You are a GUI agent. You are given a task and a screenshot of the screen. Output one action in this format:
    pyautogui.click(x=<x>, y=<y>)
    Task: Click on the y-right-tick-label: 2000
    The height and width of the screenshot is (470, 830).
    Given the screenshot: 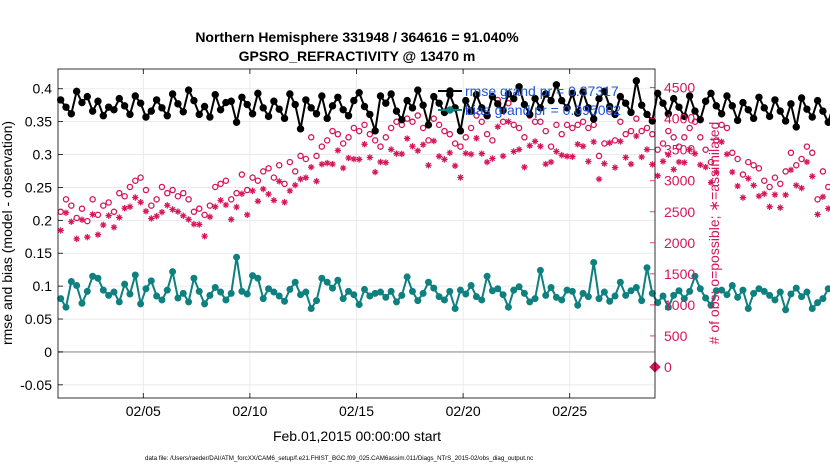 What is the action you would take?
    pyautogui.click(x=679, y=243)
    